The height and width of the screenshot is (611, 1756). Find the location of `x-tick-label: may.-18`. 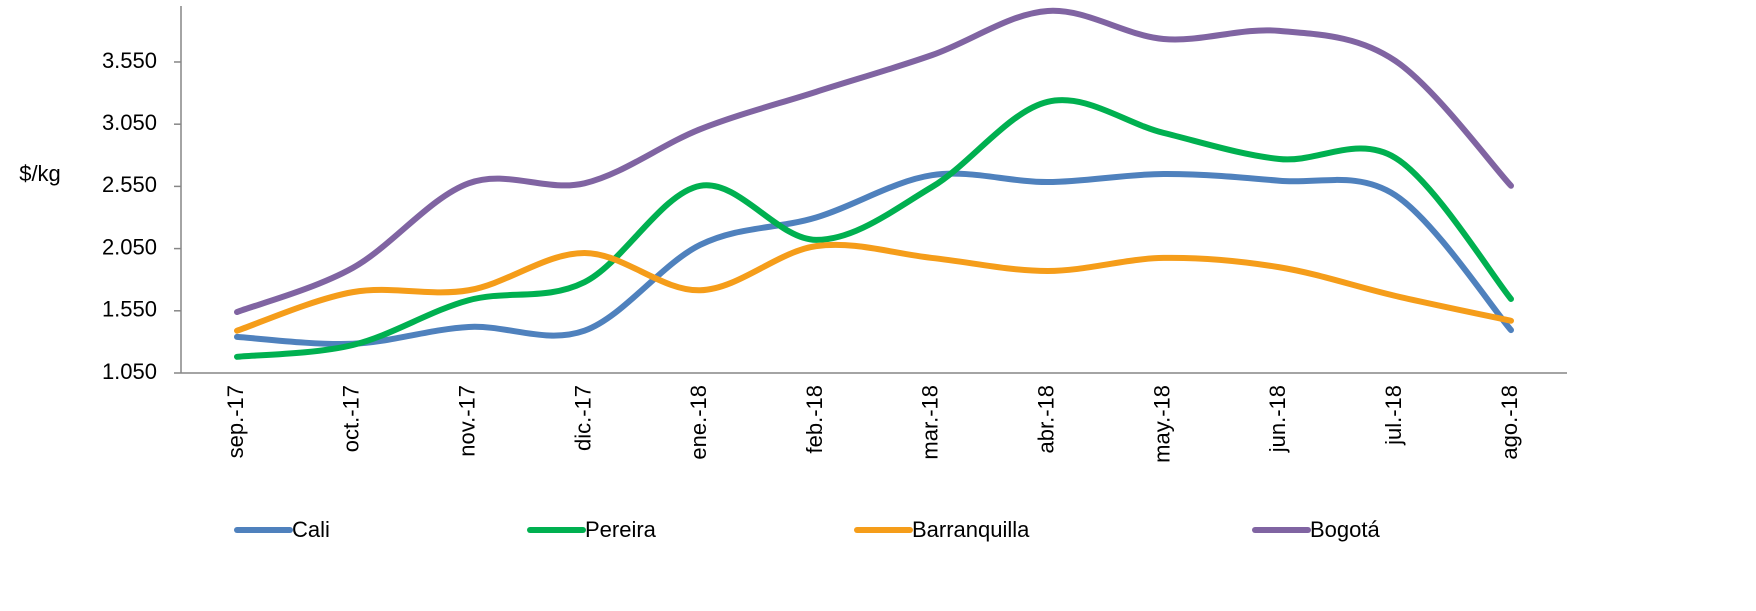

x-tick-label: may.-18 is located at coordinates (1161, 424).